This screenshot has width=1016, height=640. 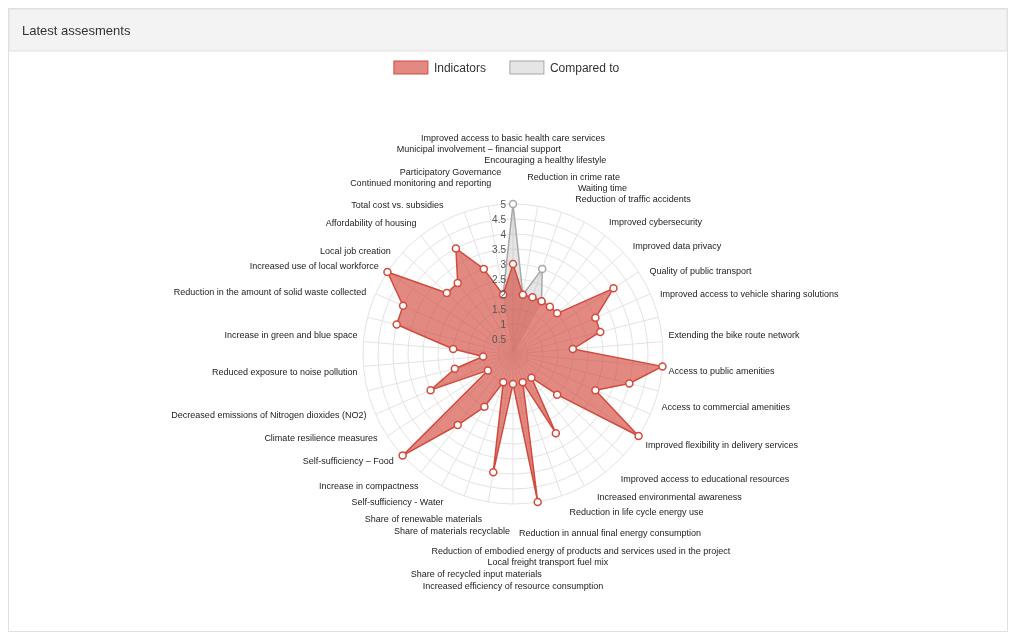 I want to click on spoke-label: Reduction of embodied energy of products and services used in the project, so click(x=581, y=551).